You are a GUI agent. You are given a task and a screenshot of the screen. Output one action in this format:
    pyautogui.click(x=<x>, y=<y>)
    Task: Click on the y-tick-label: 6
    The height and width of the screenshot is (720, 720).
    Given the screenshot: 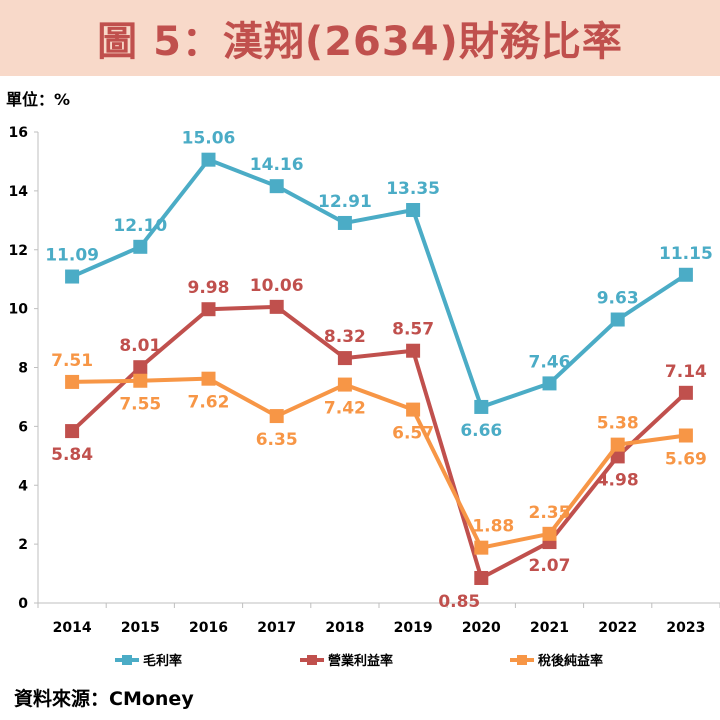 What is the action you would take?
    pyautogui.click(x=23, y=427)
    